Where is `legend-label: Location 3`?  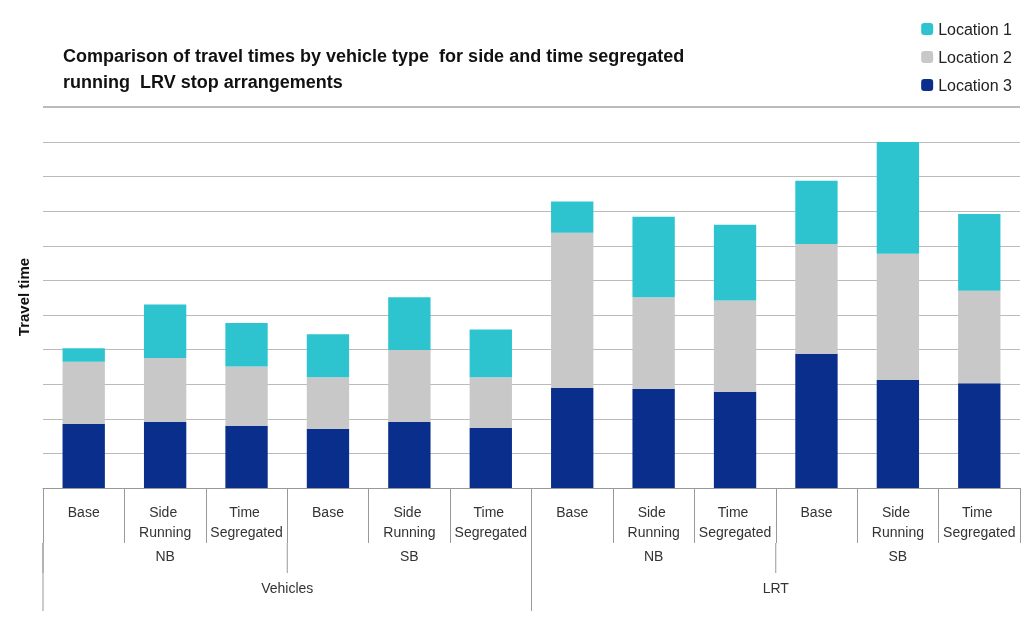
legend-label: Location 3 is located at coordinates (975, 85).